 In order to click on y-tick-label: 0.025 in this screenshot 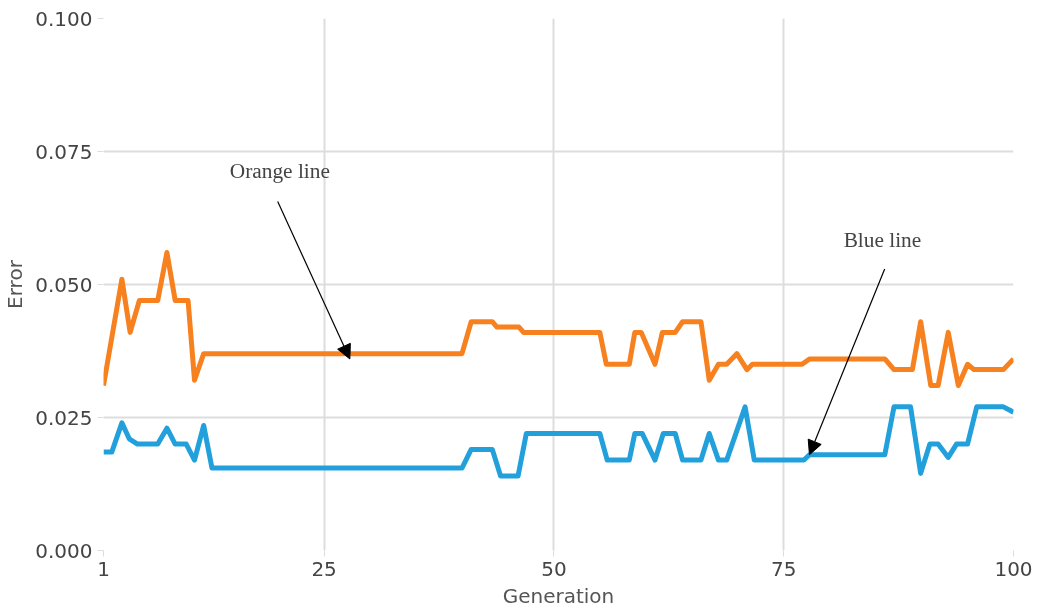, I will do `click(64, 417)`.